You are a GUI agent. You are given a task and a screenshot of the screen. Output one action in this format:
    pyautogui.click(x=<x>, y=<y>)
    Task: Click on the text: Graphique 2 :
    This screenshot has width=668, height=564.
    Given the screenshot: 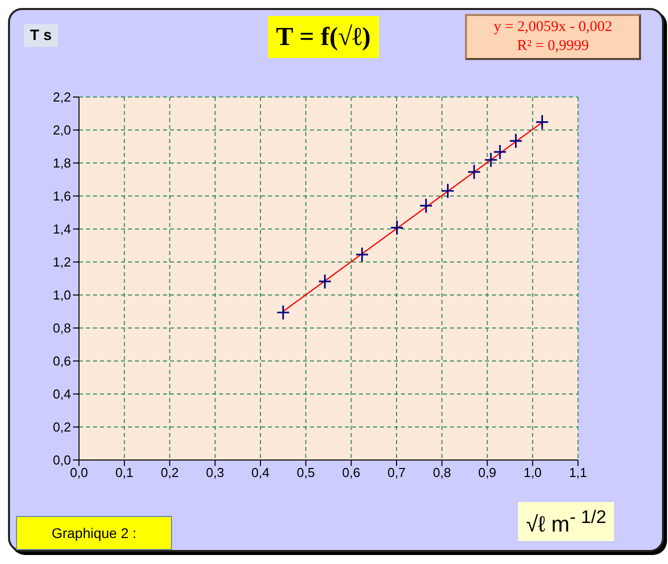 What is the action you would take?
    pyautogui.click(x=94, y=533)
    